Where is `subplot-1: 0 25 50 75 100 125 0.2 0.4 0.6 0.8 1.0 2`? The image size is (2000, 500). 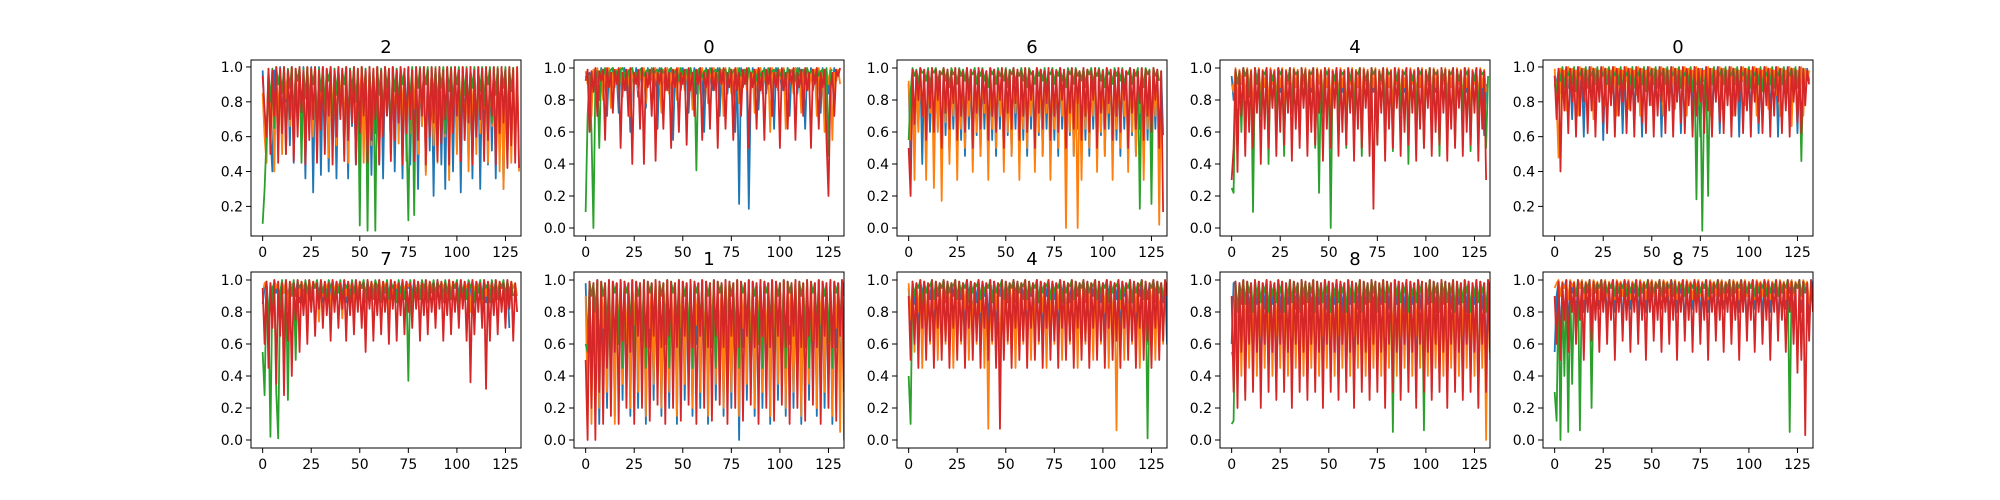
subplot-1: 0 25 50 75 100 125 0.2 0.4 0.6 0.8 1.0 2 is located at coordinates (371, 149).